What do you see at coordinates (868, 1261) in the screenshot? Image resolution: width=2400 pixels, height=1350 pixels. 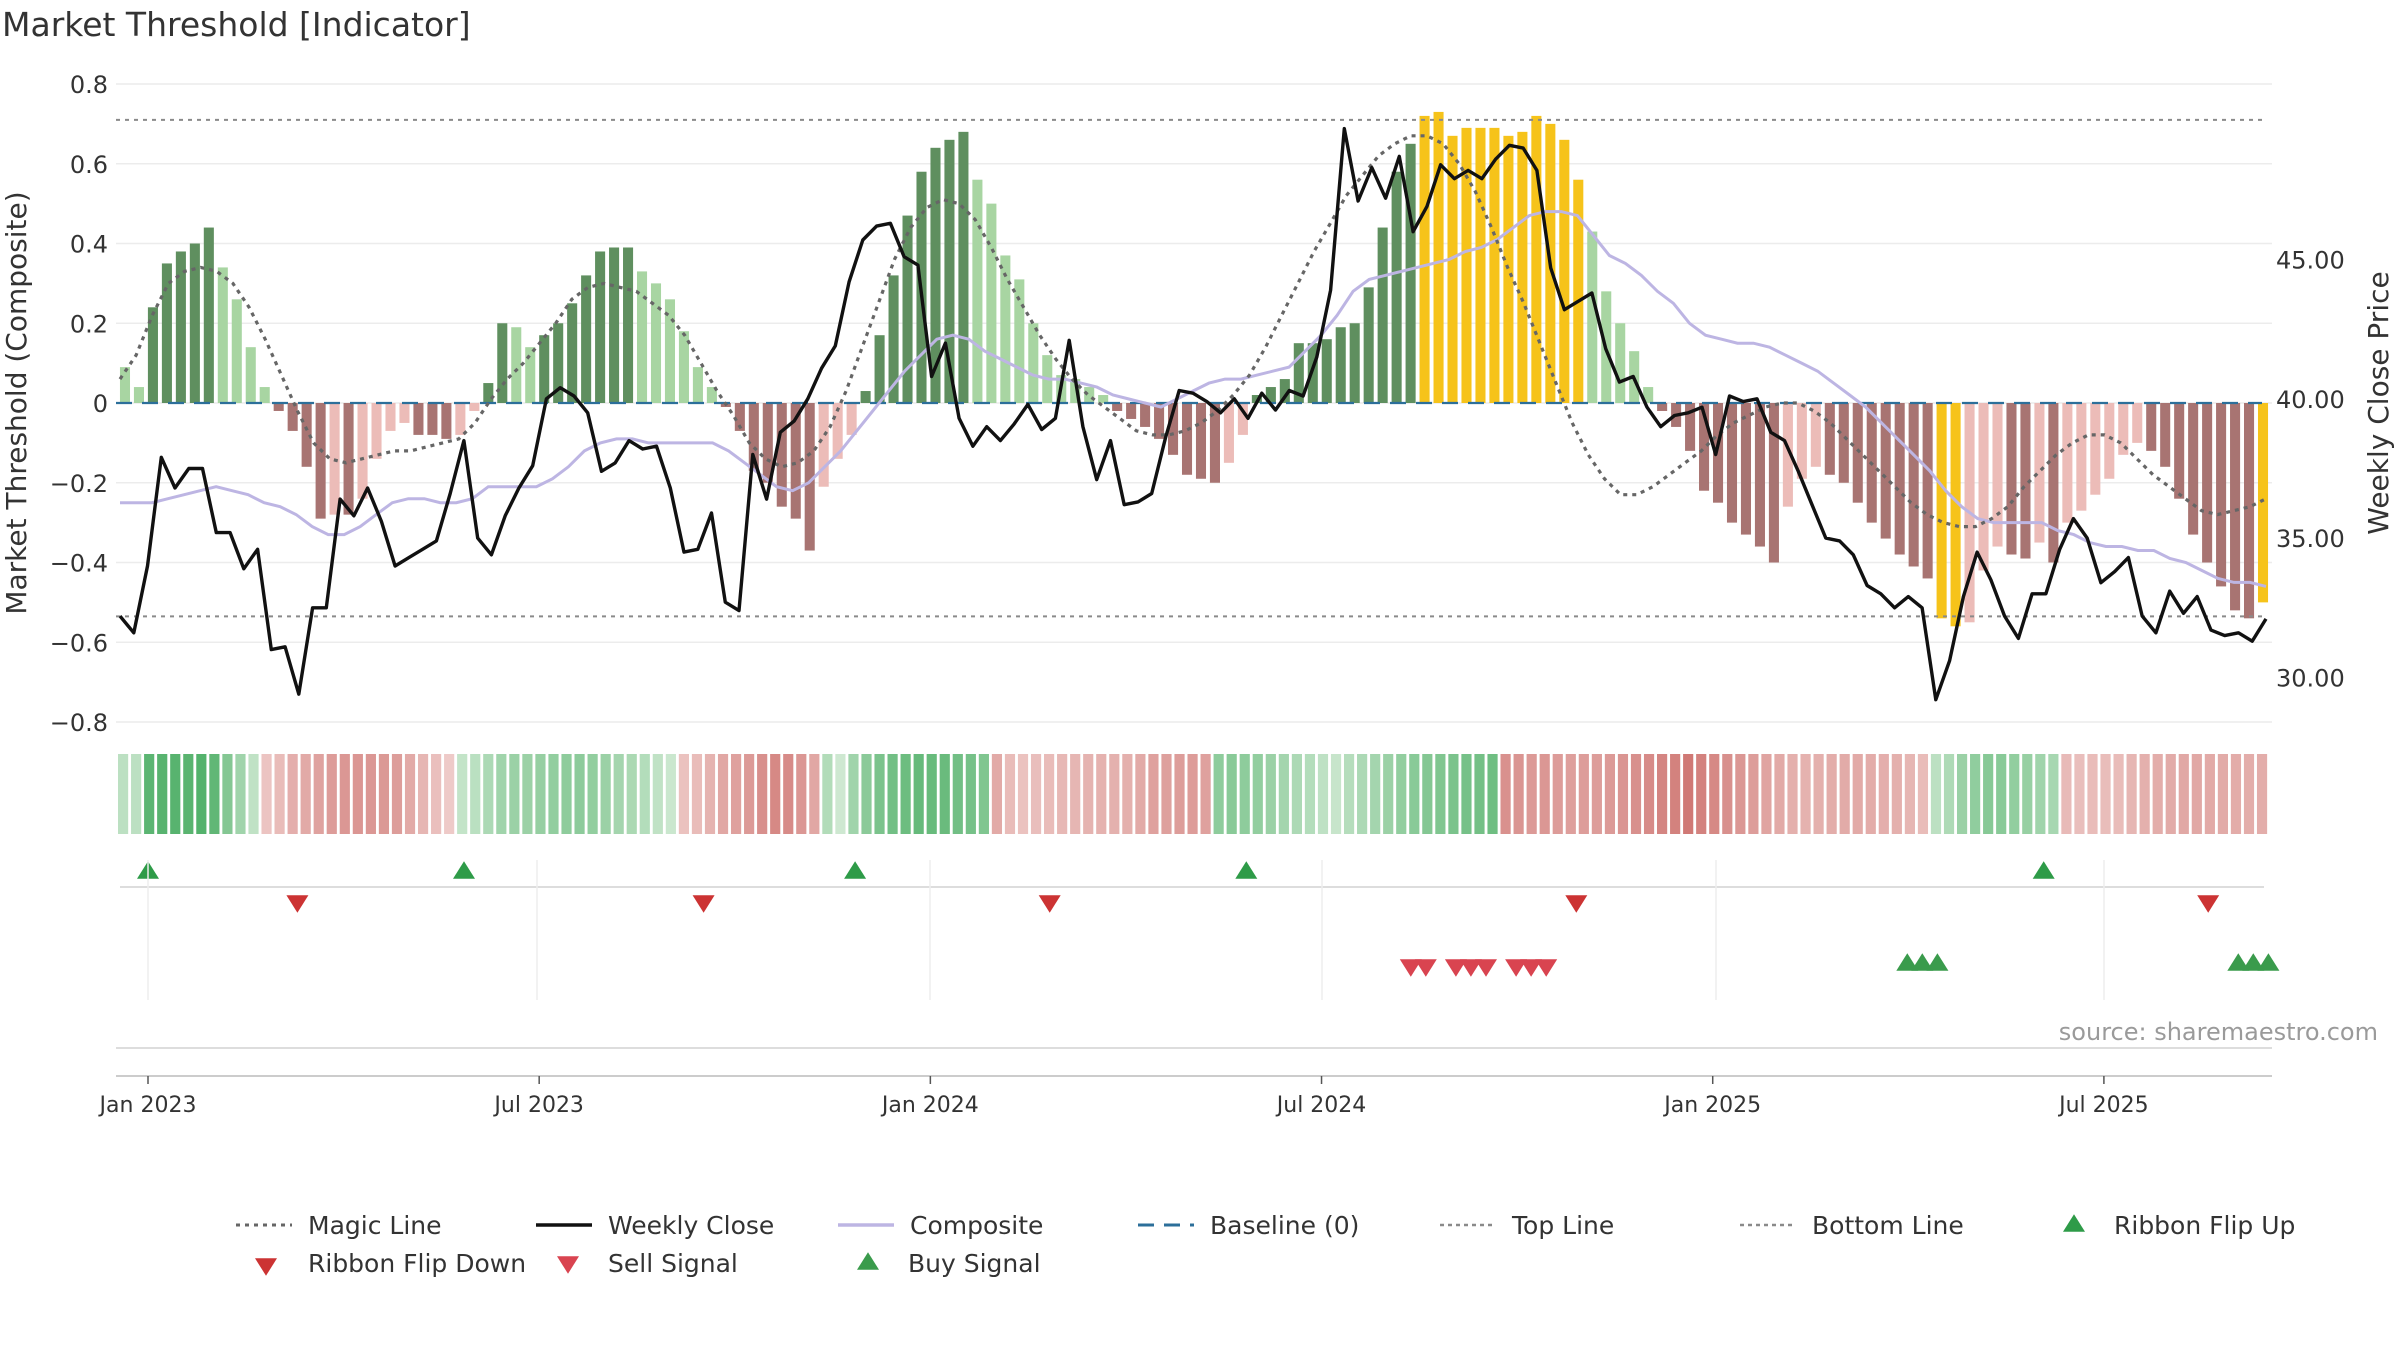 I see `legend-swatch-buy` at bounding box center [868, 1261].